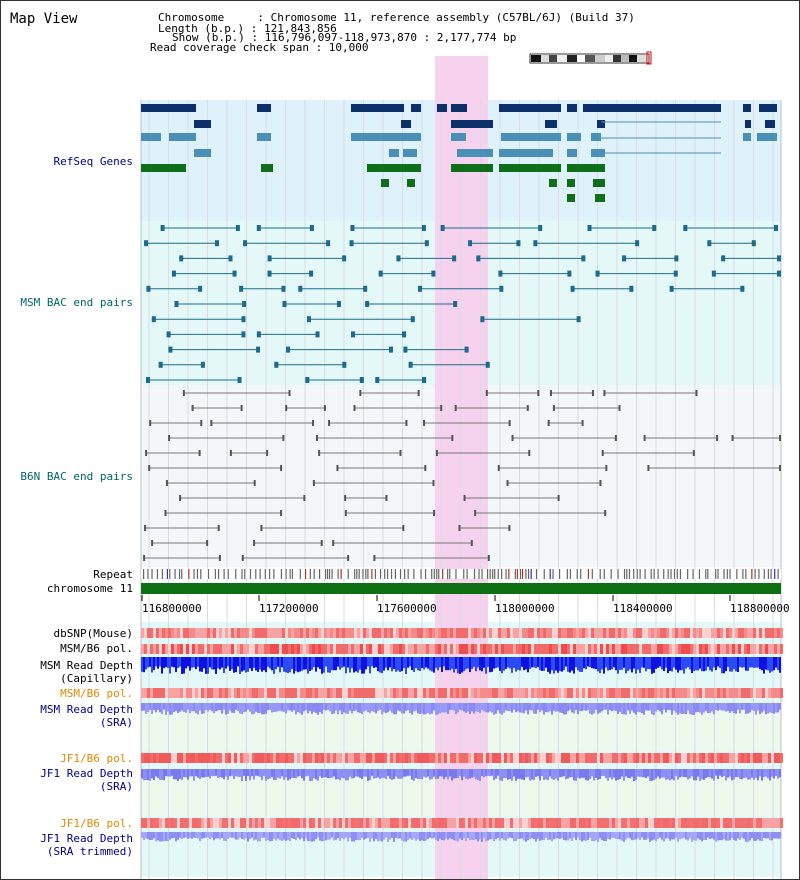 The image size is (800, 880). What do you see at coordinates (76, 476) in the screenshot?
I see `label-b6n-bac-end-pairs: B6N BAC end pairs` at bounding box center [76, 476].